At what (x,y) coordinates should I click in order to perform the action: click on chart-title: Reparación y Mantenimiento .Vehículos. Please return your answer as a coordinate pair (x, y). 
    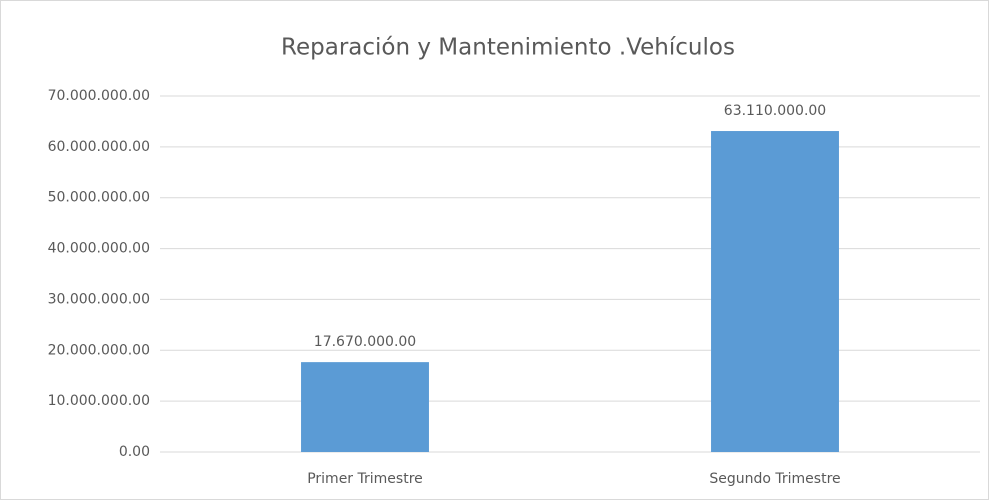
    Looking at the image, I should click on (508, 48).